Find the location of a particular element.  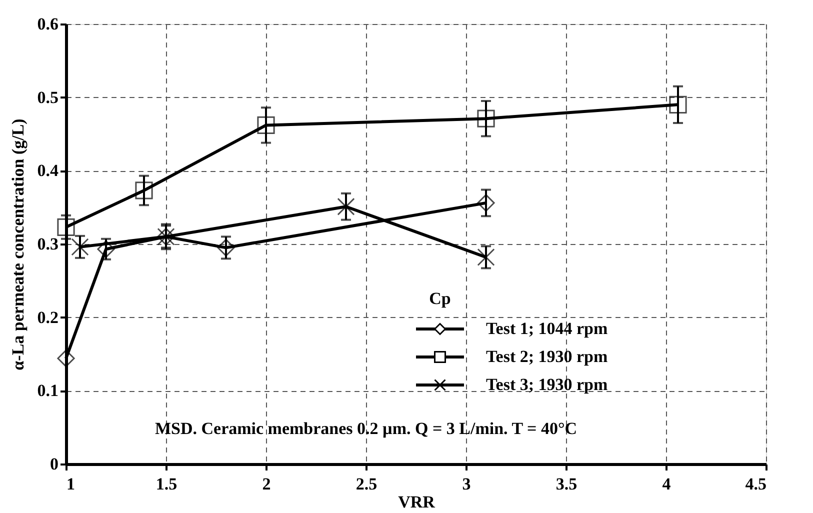

x-tick-label: 1.5 is located at coordinates (167, 484).